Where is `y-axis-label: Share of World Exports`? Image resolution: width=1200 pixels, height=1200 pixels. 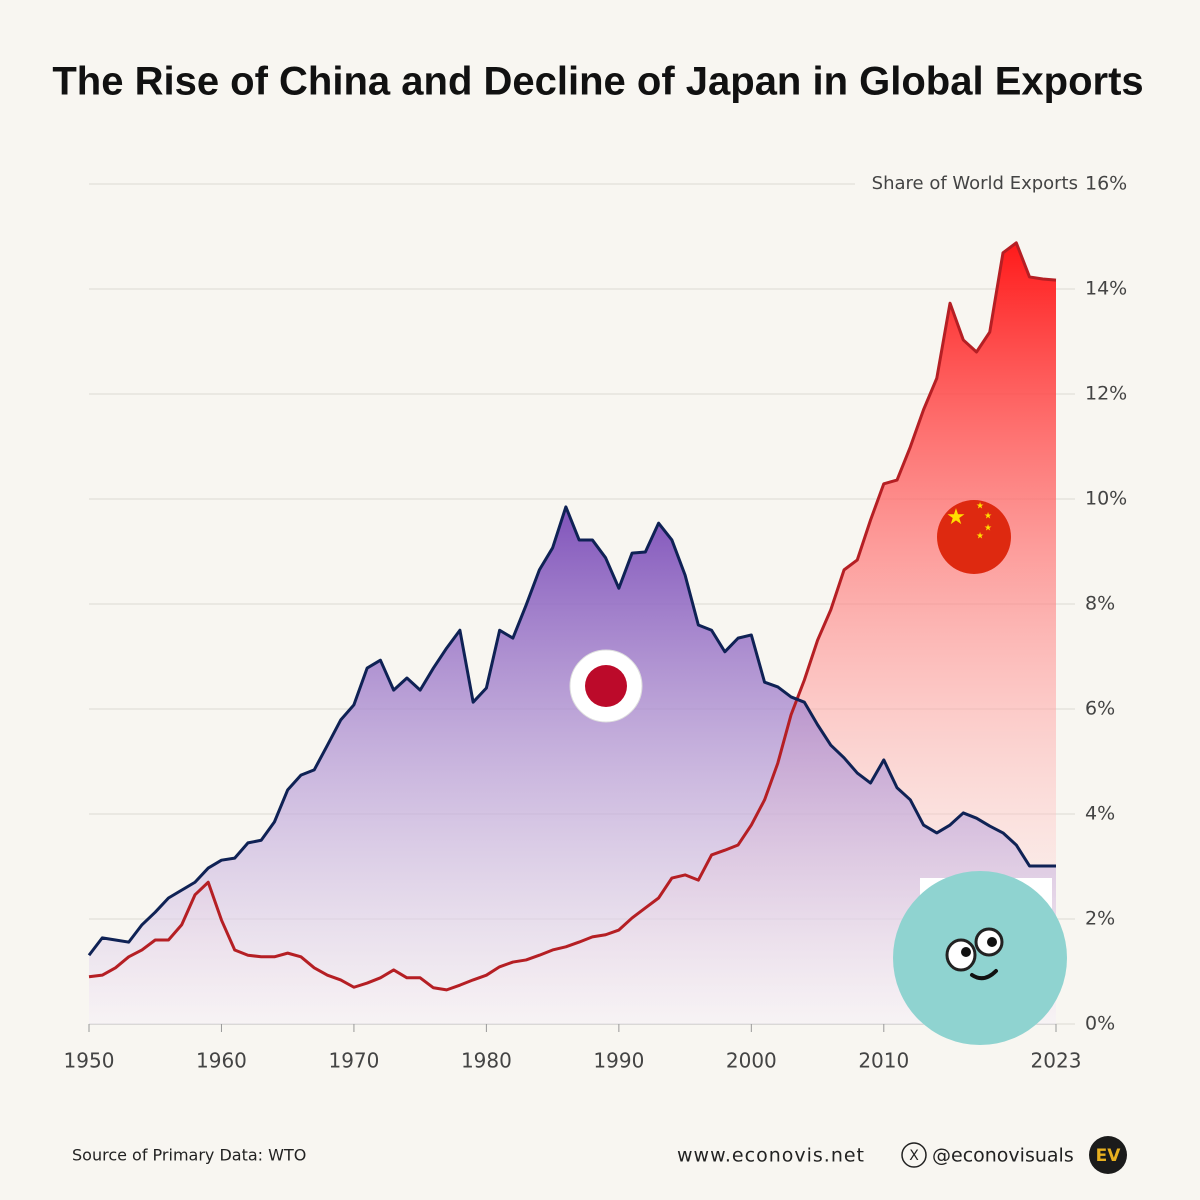 y-axis-label: Share of World Exports is located at coordinates (975, 183).